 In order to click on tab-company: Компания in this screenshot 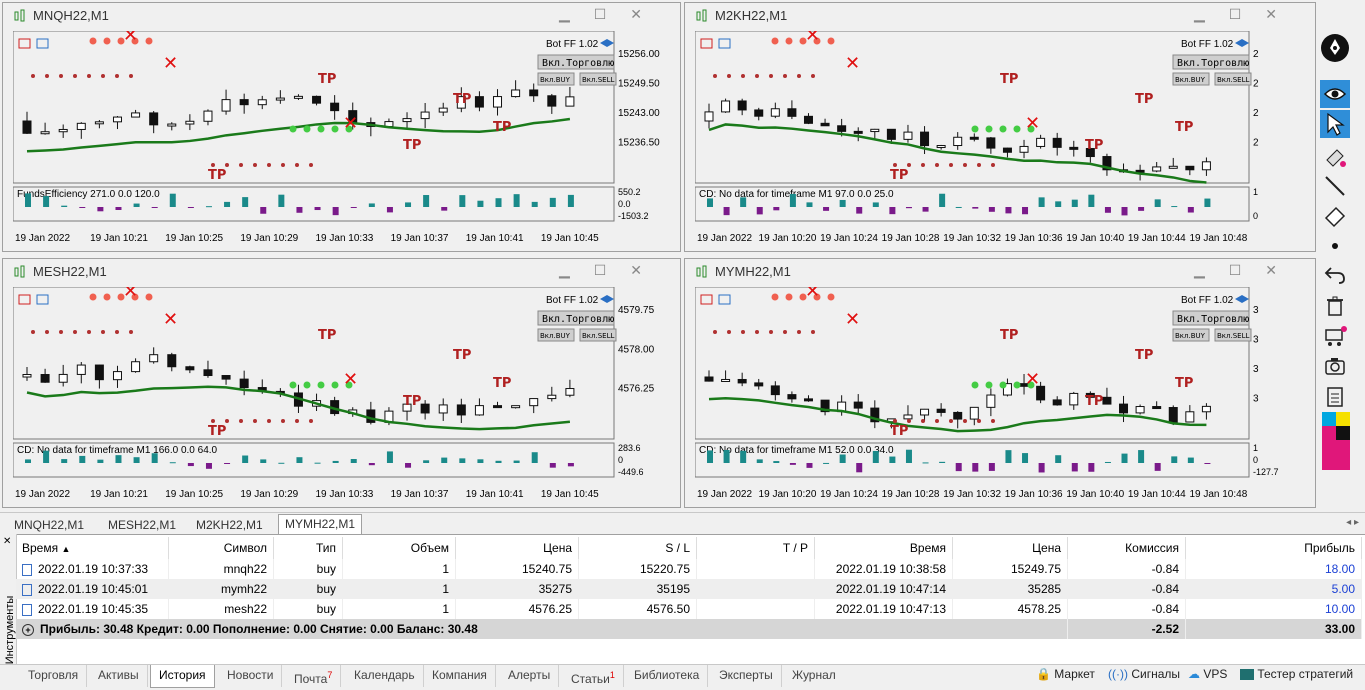, I will do `click(460, 676)`.